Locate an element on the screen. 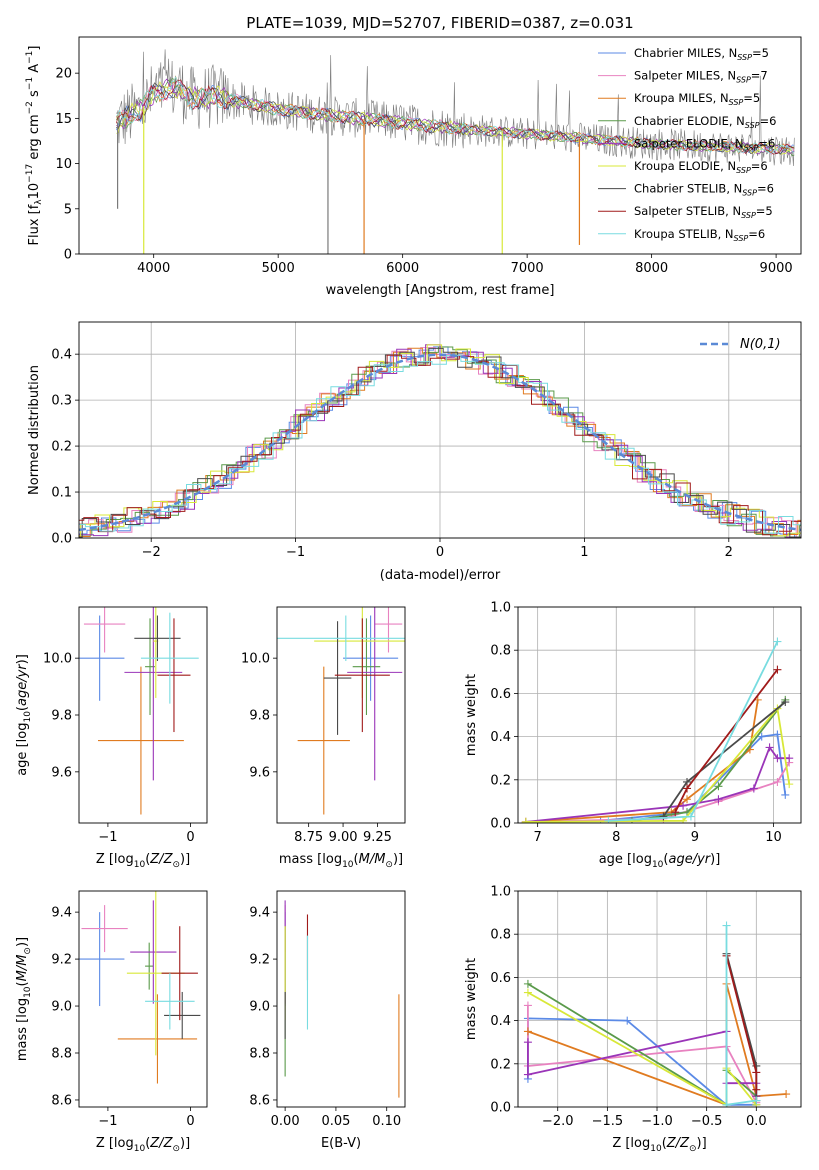 This screenshot has width=819, height=1170. legend-label: N(0,1) is located at coordinates (760, 344).